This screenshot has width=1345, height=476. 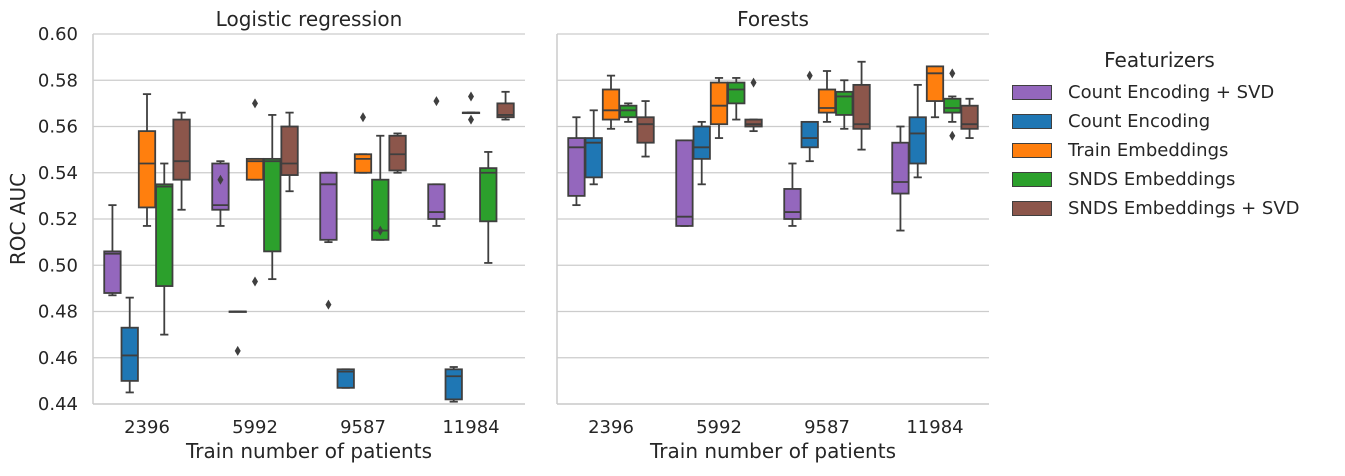 What do you see at coordinates (773, 19) in the screenshot?
I see `panel-title: Forests` at bounding box center [773, 19].